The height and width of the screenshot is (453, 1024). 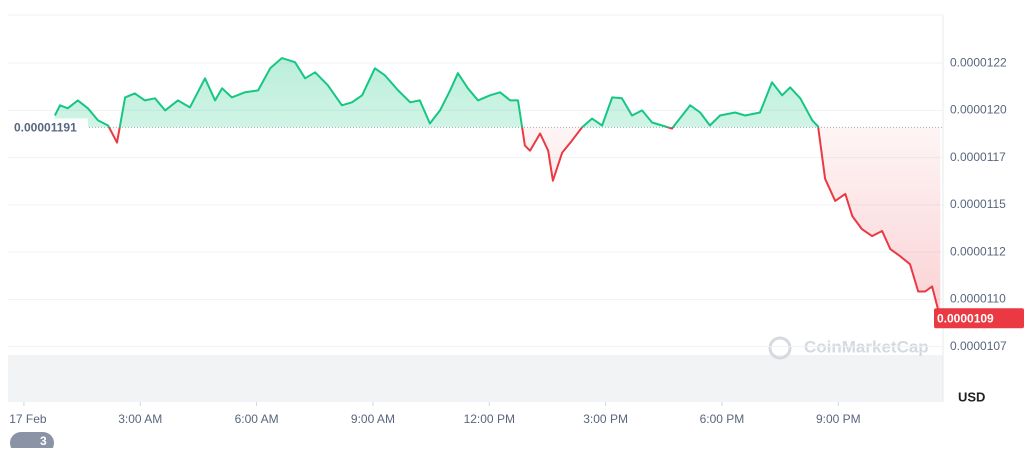 What do you see at coordinates (605, 419) in the screenshot?
I see `x-tick-label: 3:00 PM` at bounding box center [605, 419].